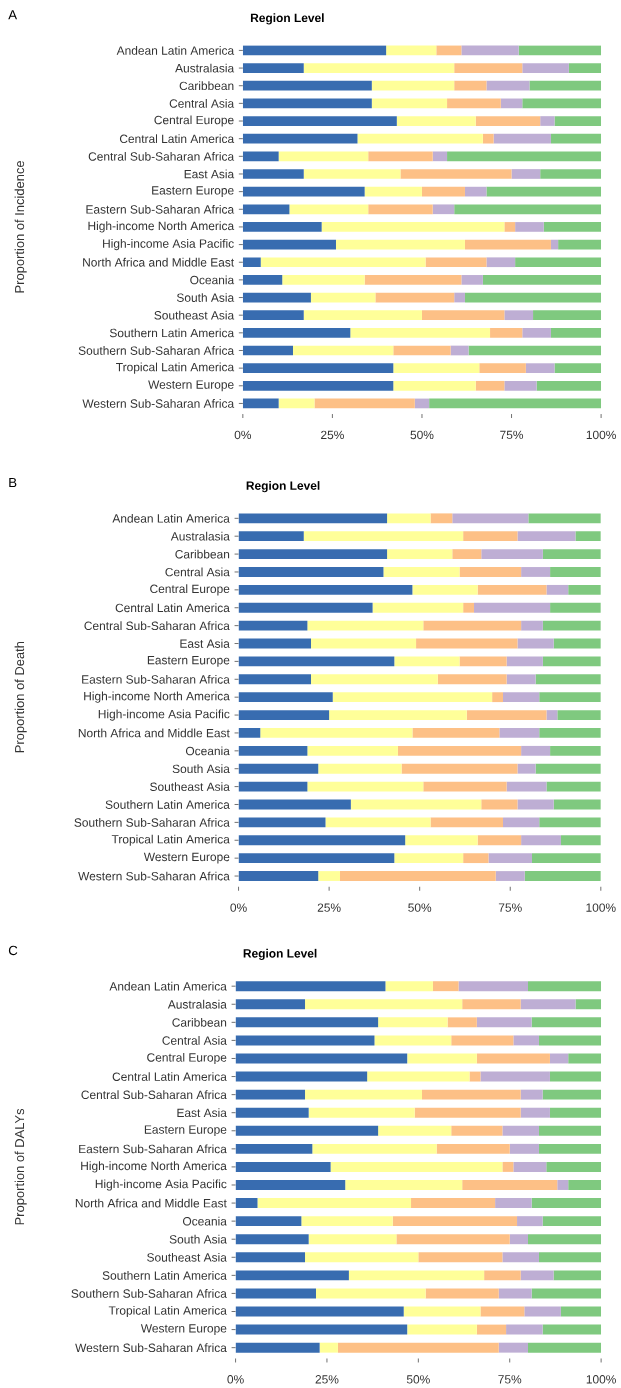 The width and height of the screenshot is (621, 1388). Describe the element at coordinates (156, 350) in the screenshot. I see `y-tick-label: Southern Sub-Saharan Africa` at that location.